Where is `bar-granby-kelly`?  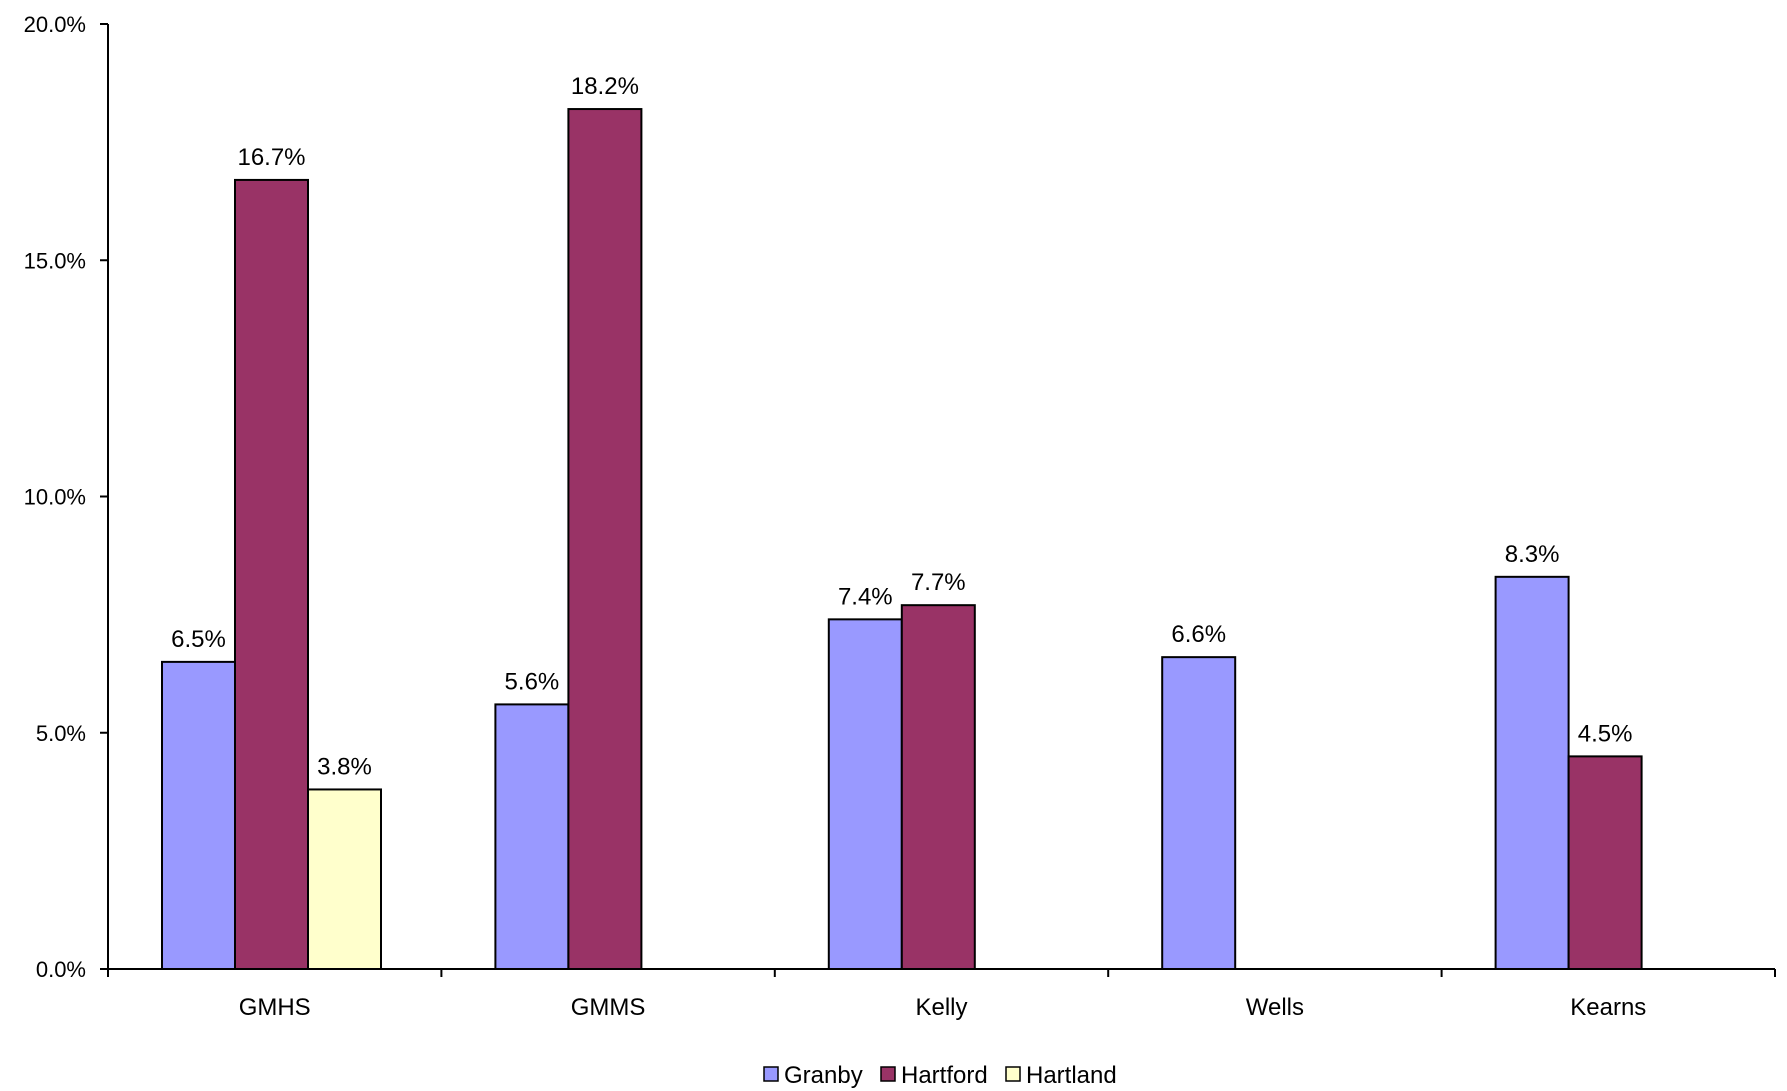 bar-granby-kelly is located at coordinates (865, 794).